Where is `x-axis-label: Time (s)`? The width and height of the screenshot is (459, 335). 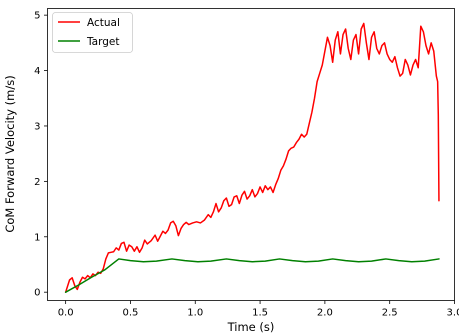 x-axis-label: Time (s) is located at coordinates (251, 327).